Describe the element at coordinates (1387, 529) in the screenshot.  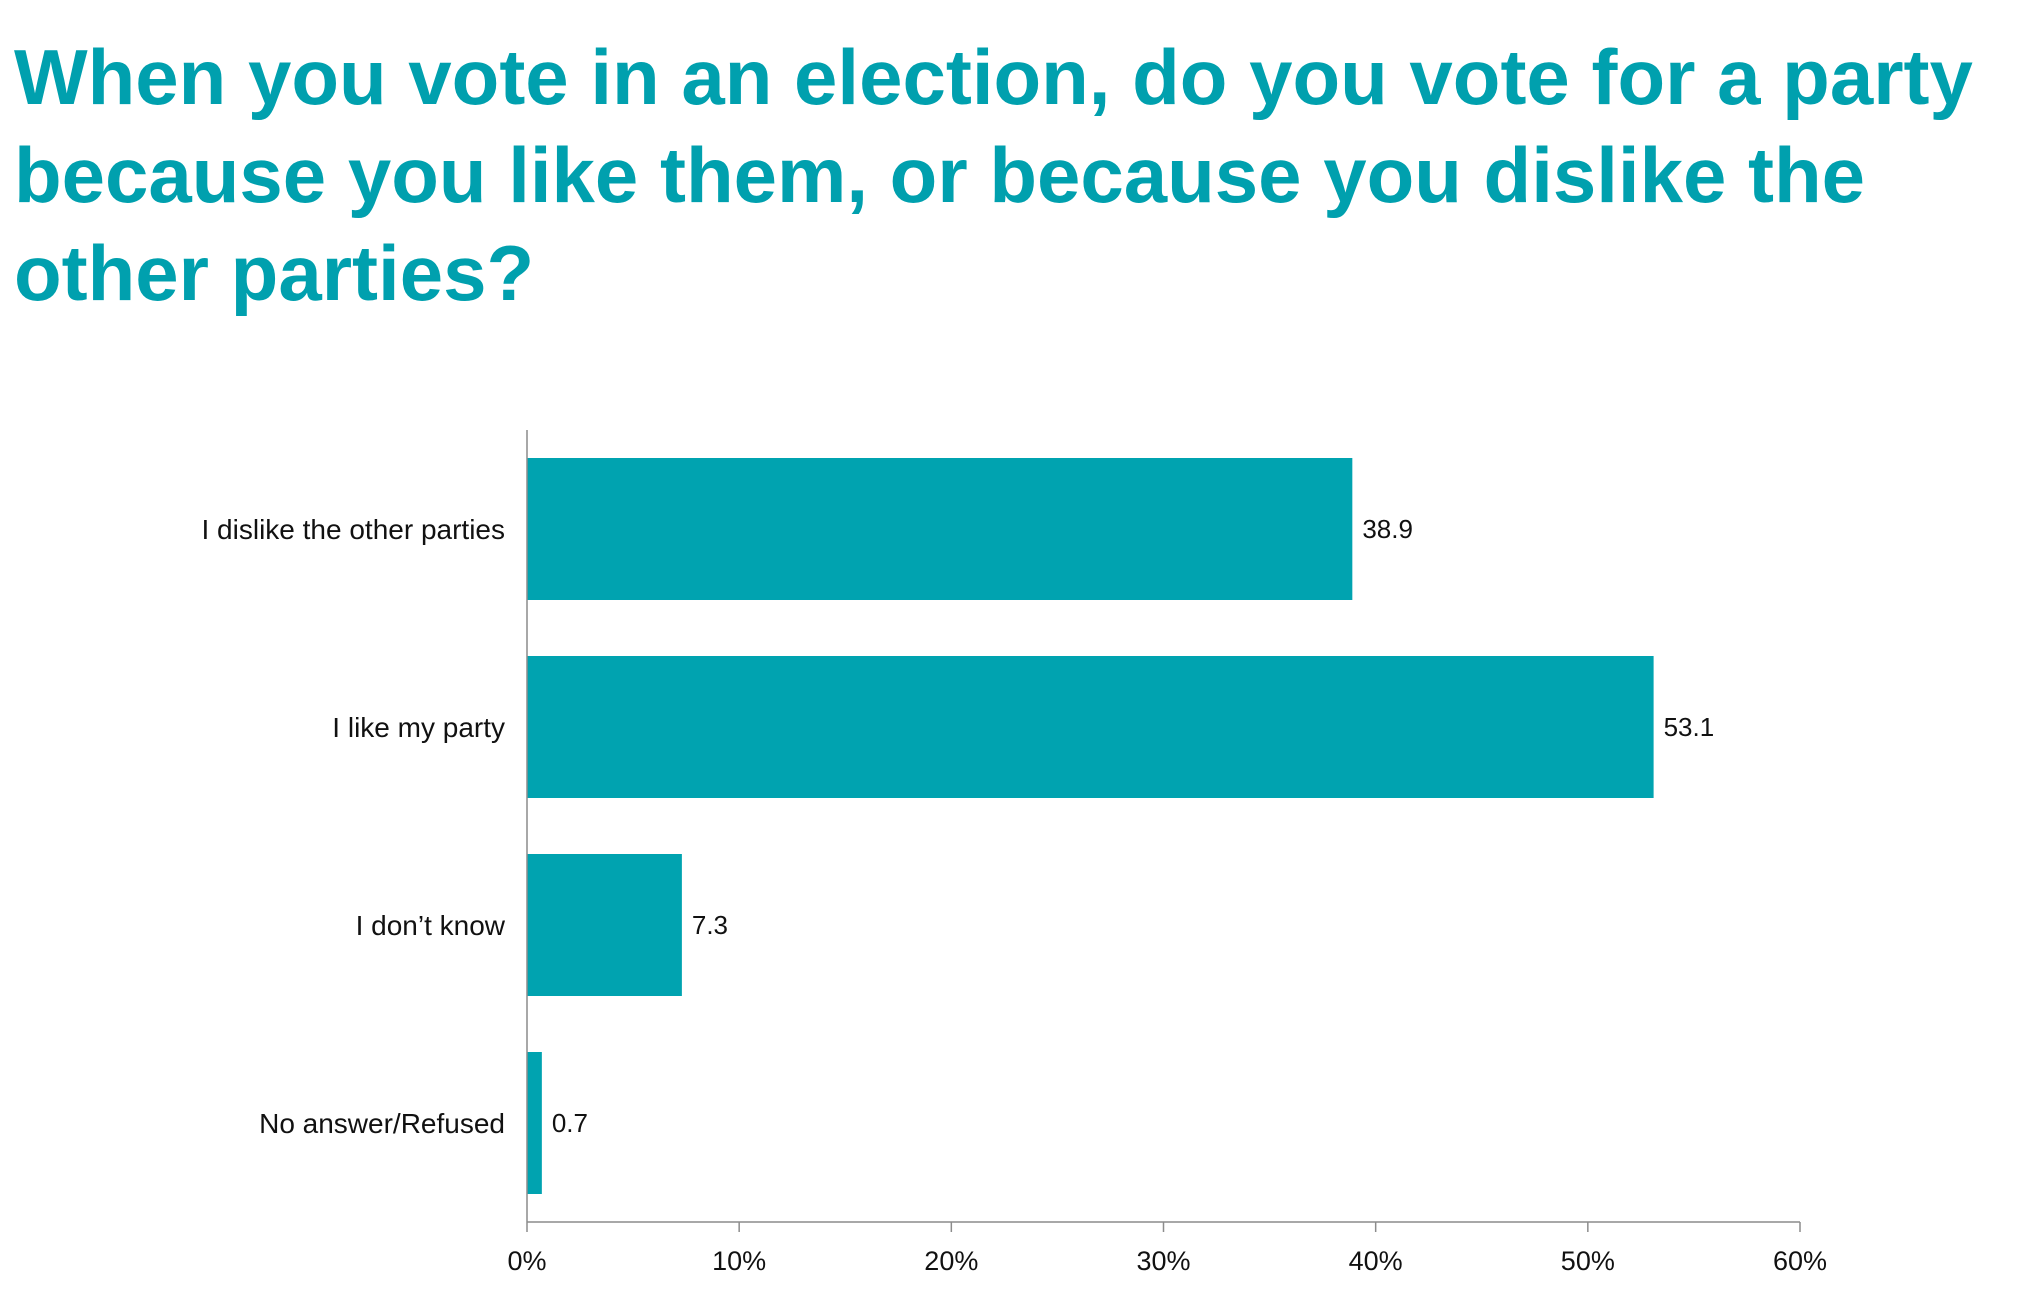
I see `value-label-0: 38.9` at that location.